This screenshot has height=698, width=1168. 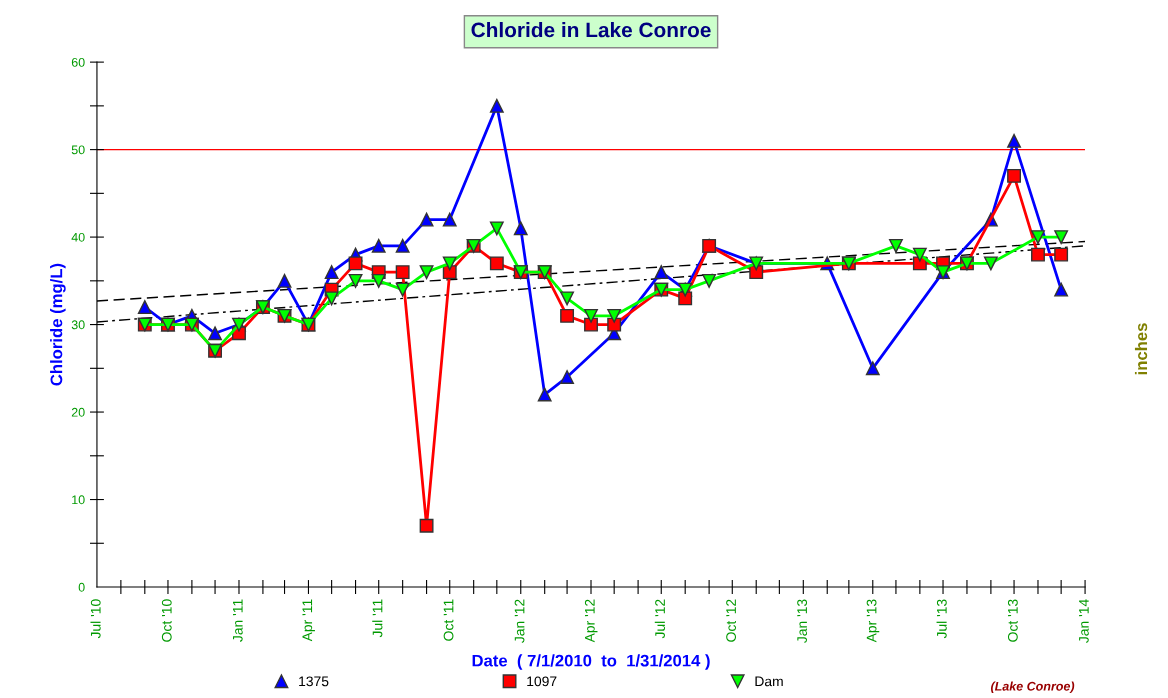 What do you see at coordinates (769, 681) in the screenshot?
I see `legend-label: Dam` at bounding box center [769, 681].